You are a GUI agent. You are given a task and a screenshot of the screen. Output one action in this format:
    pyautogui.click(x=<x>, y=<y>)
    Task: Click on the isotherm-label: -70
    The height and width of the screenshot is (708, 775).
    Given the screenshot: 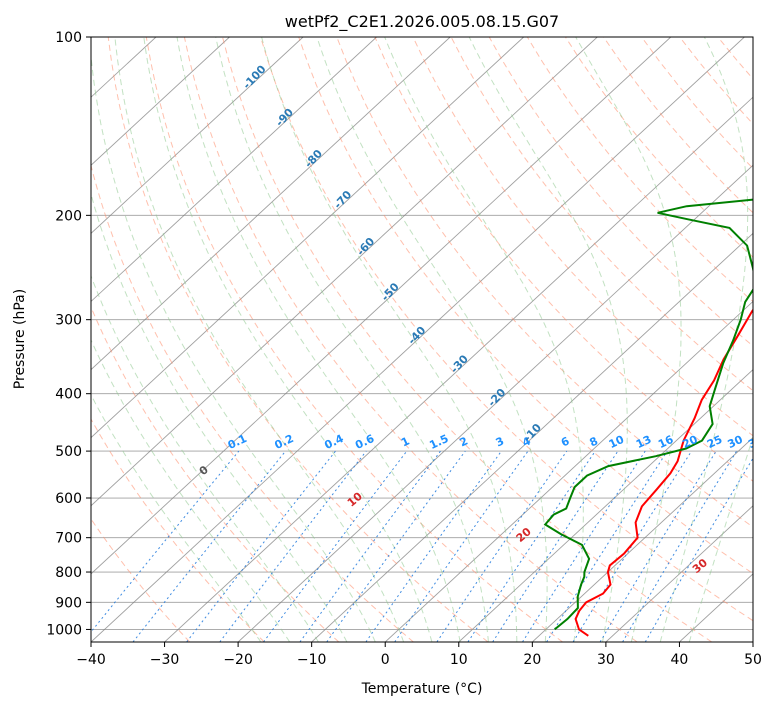 What is the action you would take?
    pyautogui.click(x=342, y=200)
    